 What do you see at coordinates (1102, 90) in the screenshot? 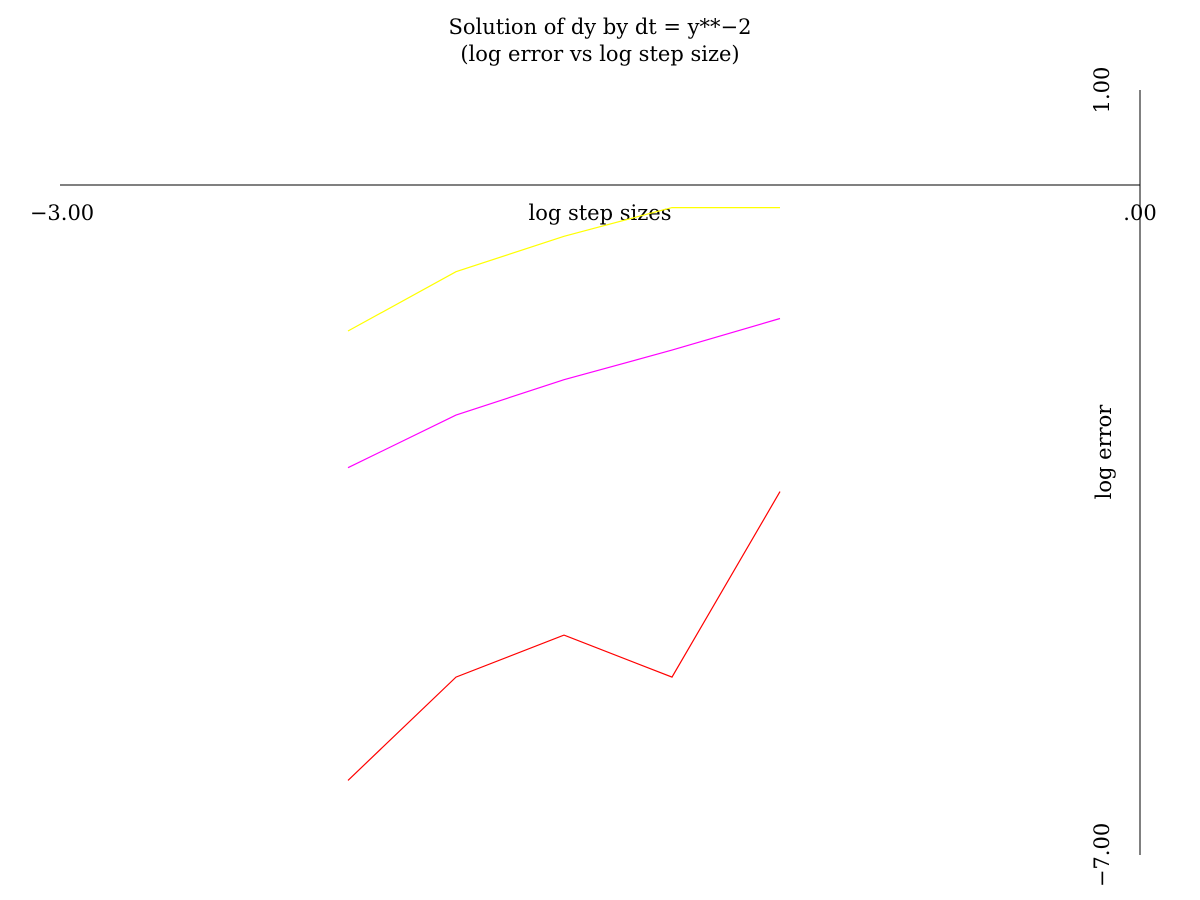
I see `y-tick-label-max: 1.00` at bounding box center [1102, 90].